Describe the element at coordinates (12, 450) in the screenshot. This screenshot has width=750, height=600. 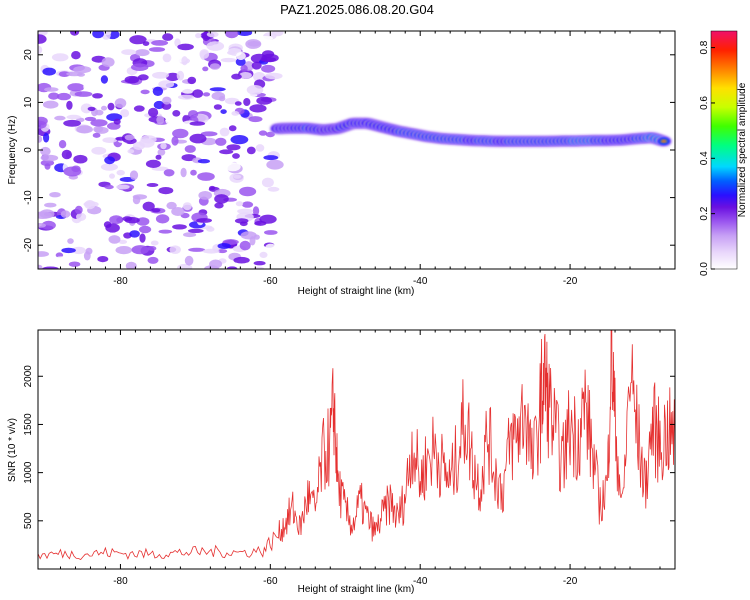
I see `snr-ylabel: SNR (10 * v/v)` at that location.